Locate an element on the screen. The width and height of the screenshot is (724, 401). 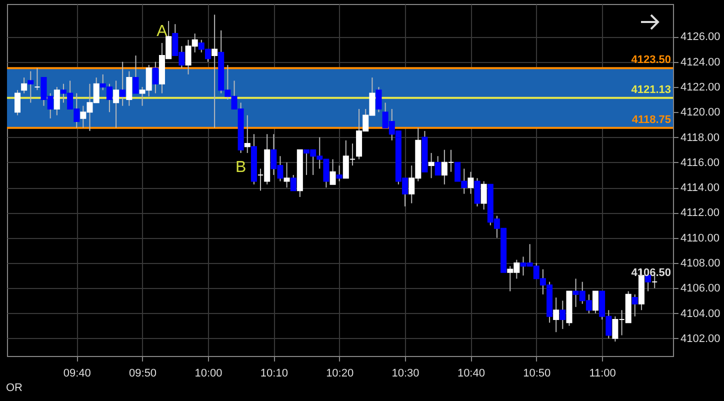
y-tick-label: 4106.00 is located at coordinates (700, 288).